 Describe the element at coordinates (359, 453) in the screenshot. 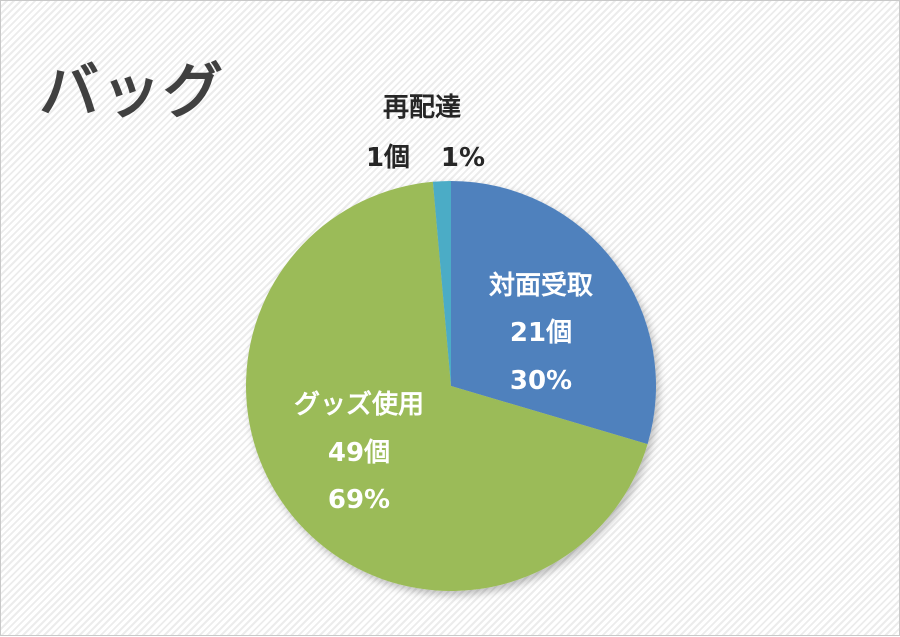

I see `slice-label-count: 49個` at that location.